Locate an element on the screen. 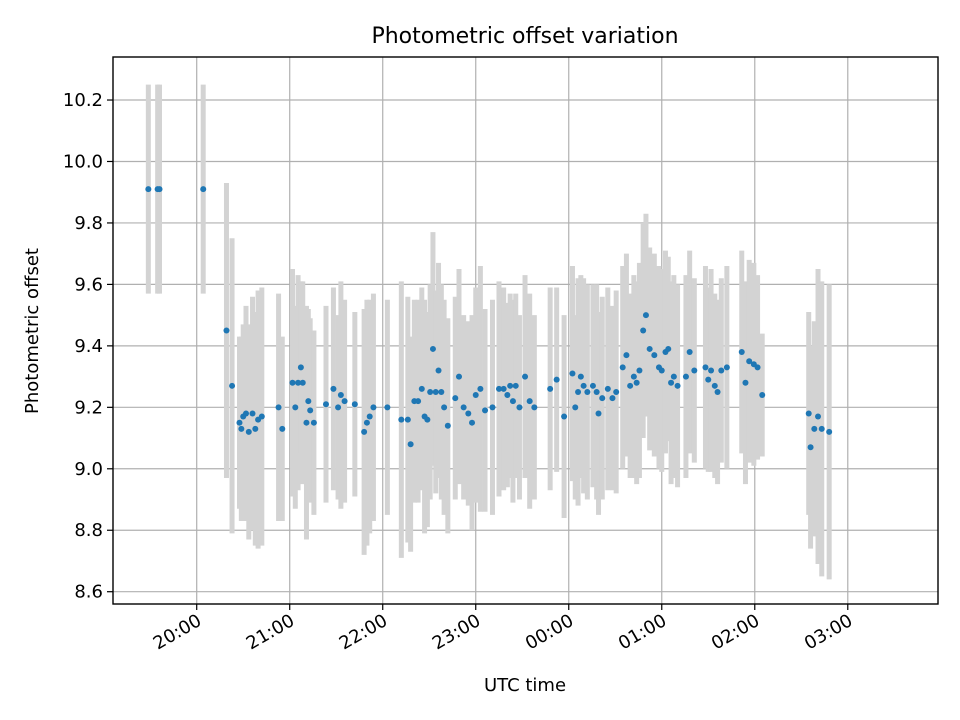 This screenshot has height=720, width=960. y-tick-label: 9.6 is located at coordinates (88, 284).